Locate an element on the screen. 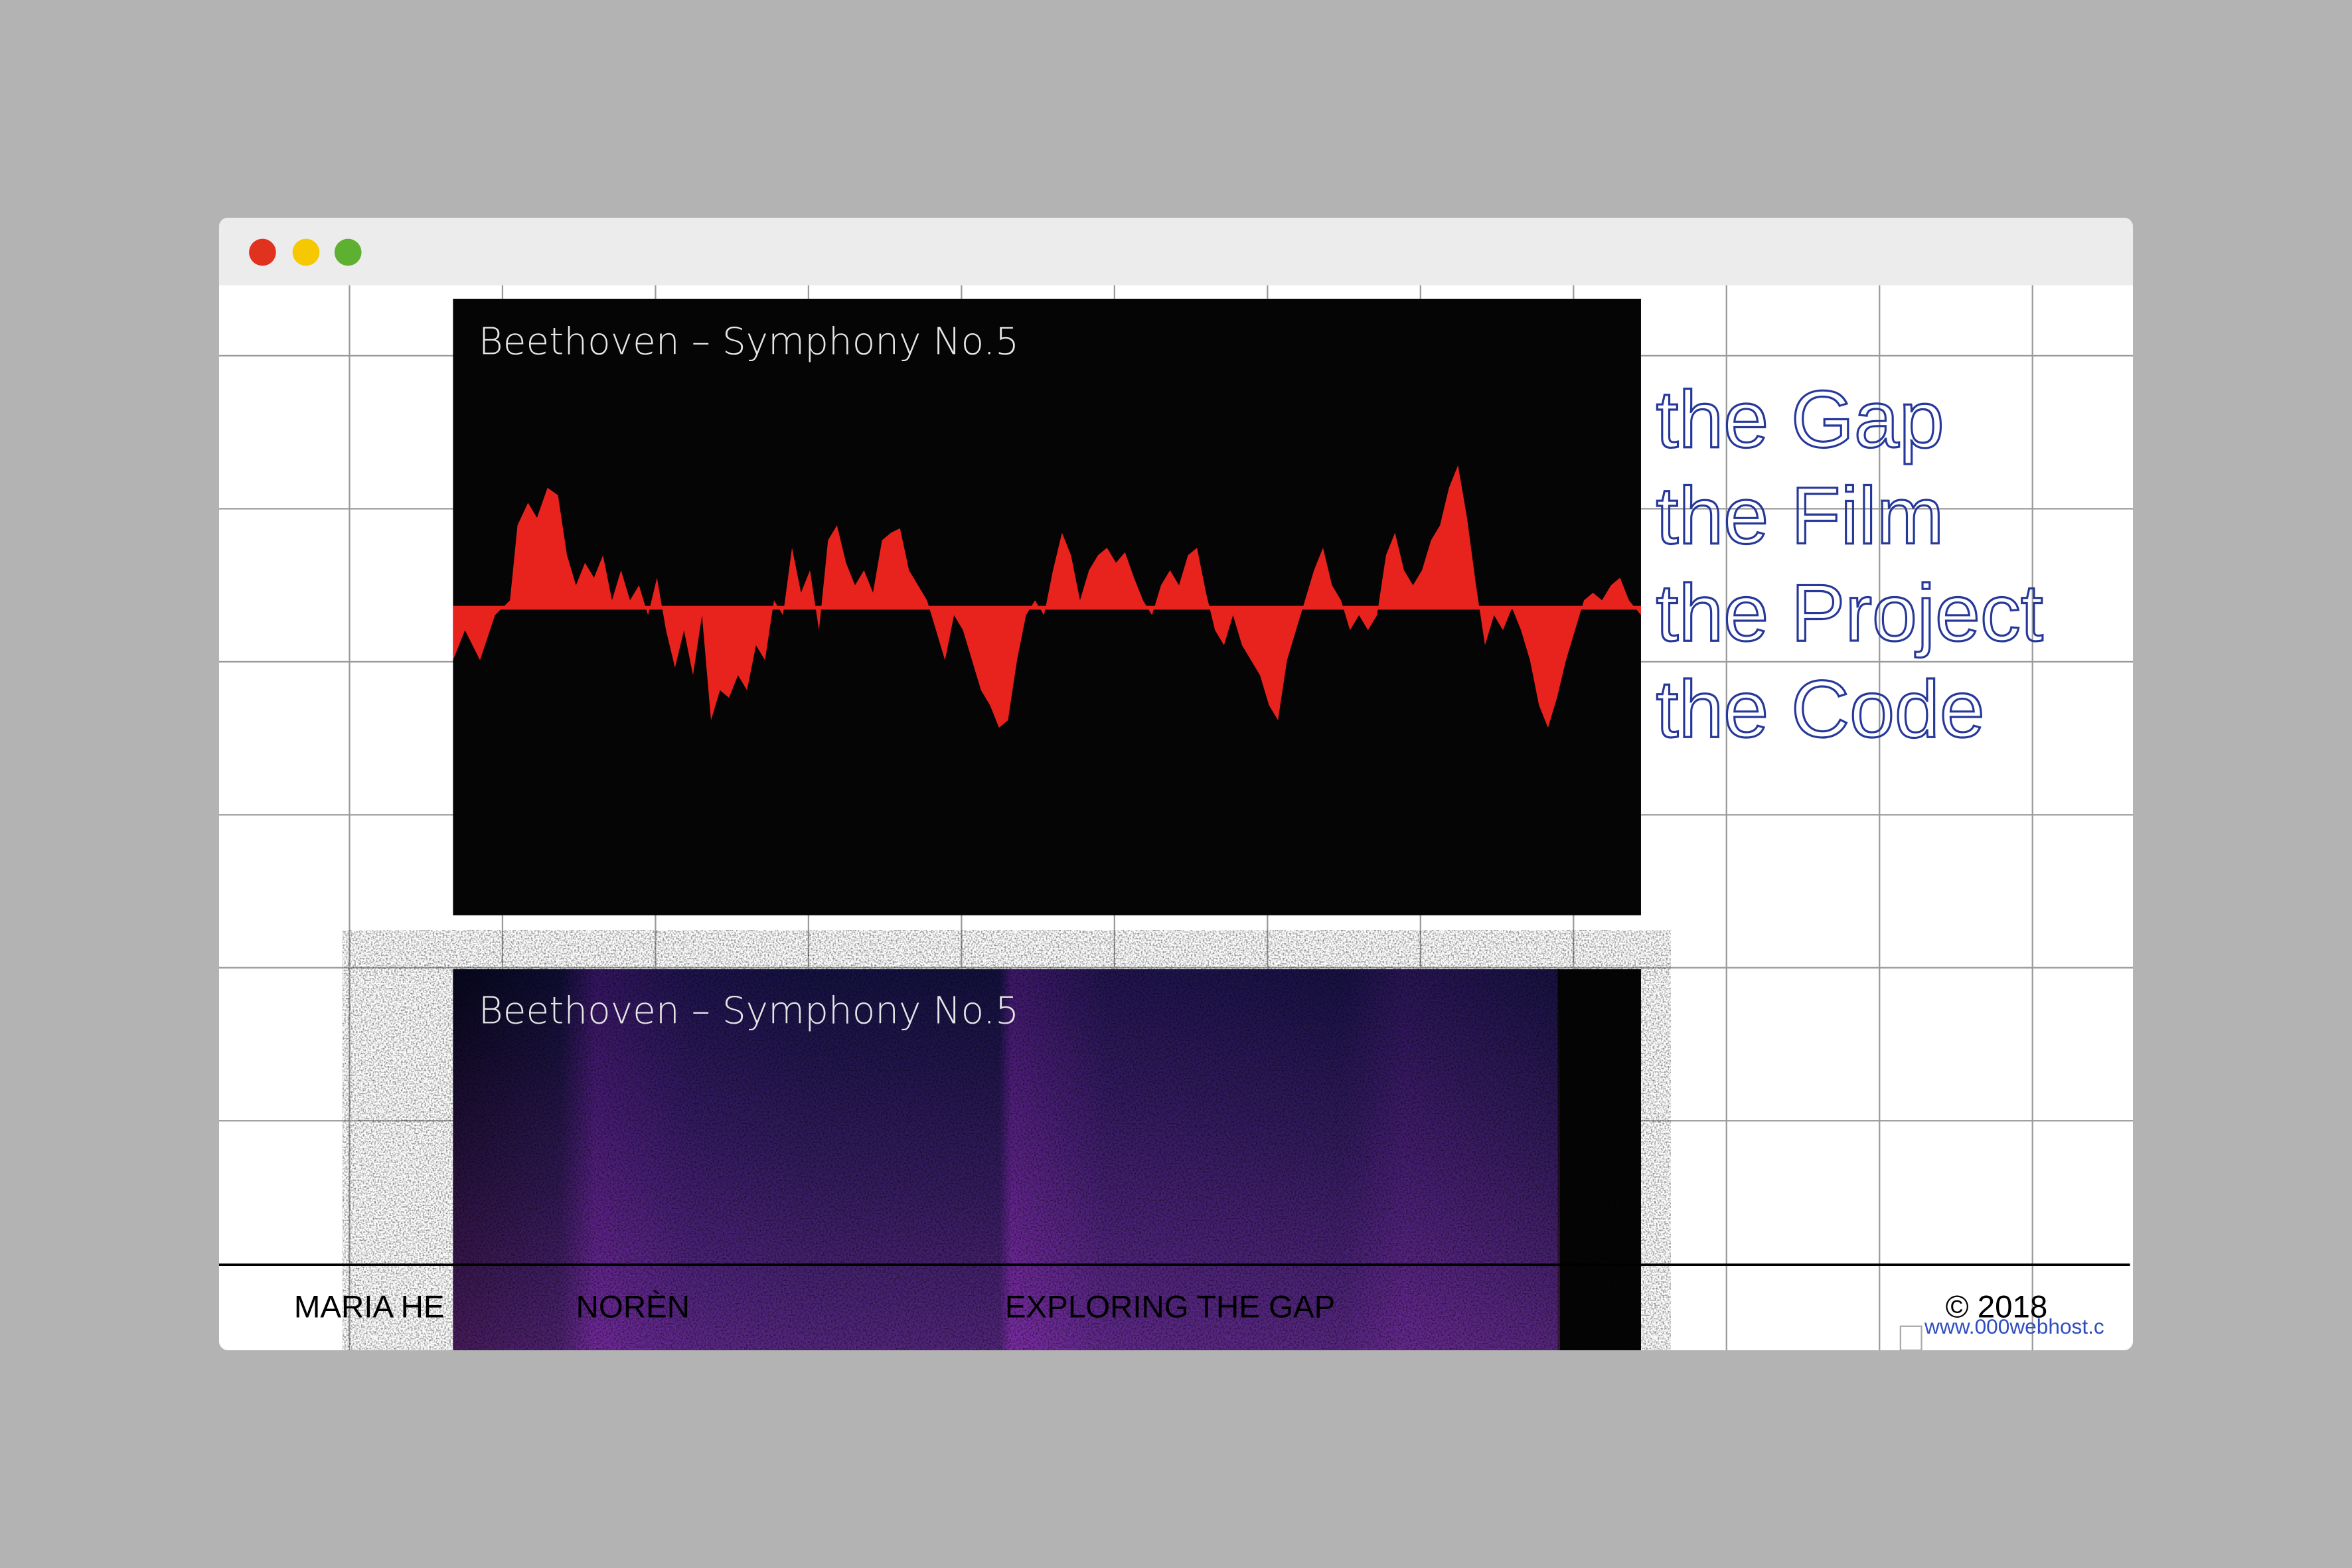  spectrogram-image: Beethoven – Symphony No.5 is located at coordinates (1047, 1159).